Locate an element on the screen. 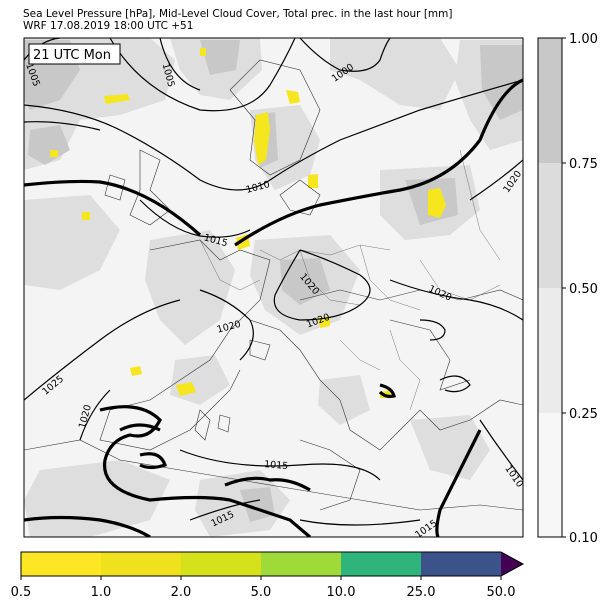  precip-tick-label: 25.0 is located at coordinates (421, 592).